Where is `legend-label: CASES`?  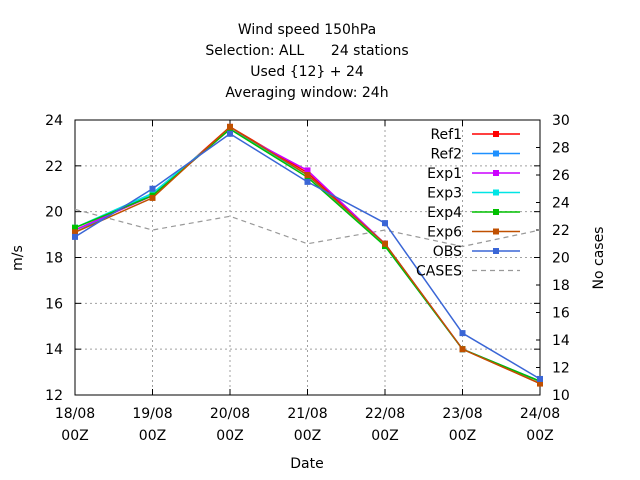
legend-label: CASES is located at coordinates (439, 272).